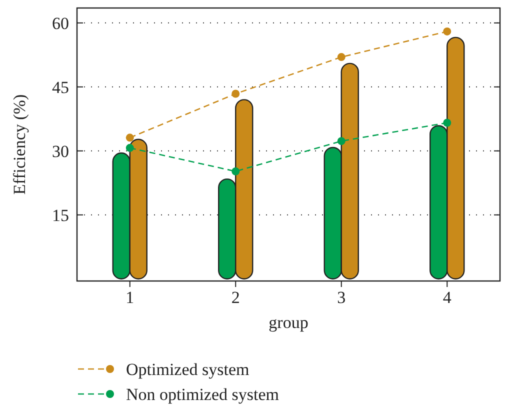 The image size is (523, 406). I want to click on x-tick-label: 1, so click(130, 297).